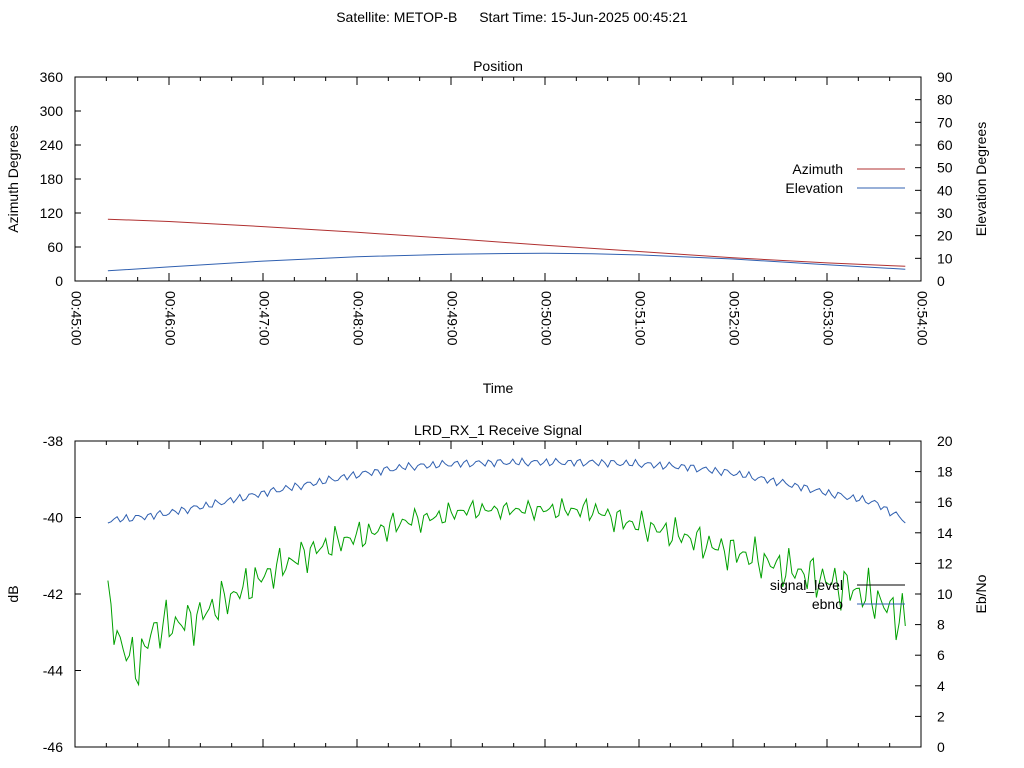 This screenshot has width=1024, height=768. I want to click on legend-label: Azimuth, so click(817, 169).